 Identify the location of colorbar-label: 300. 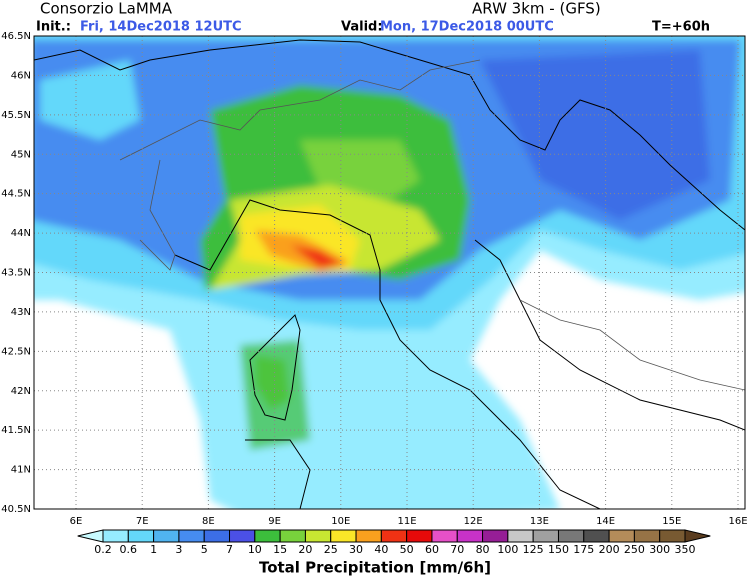
(659, 549).